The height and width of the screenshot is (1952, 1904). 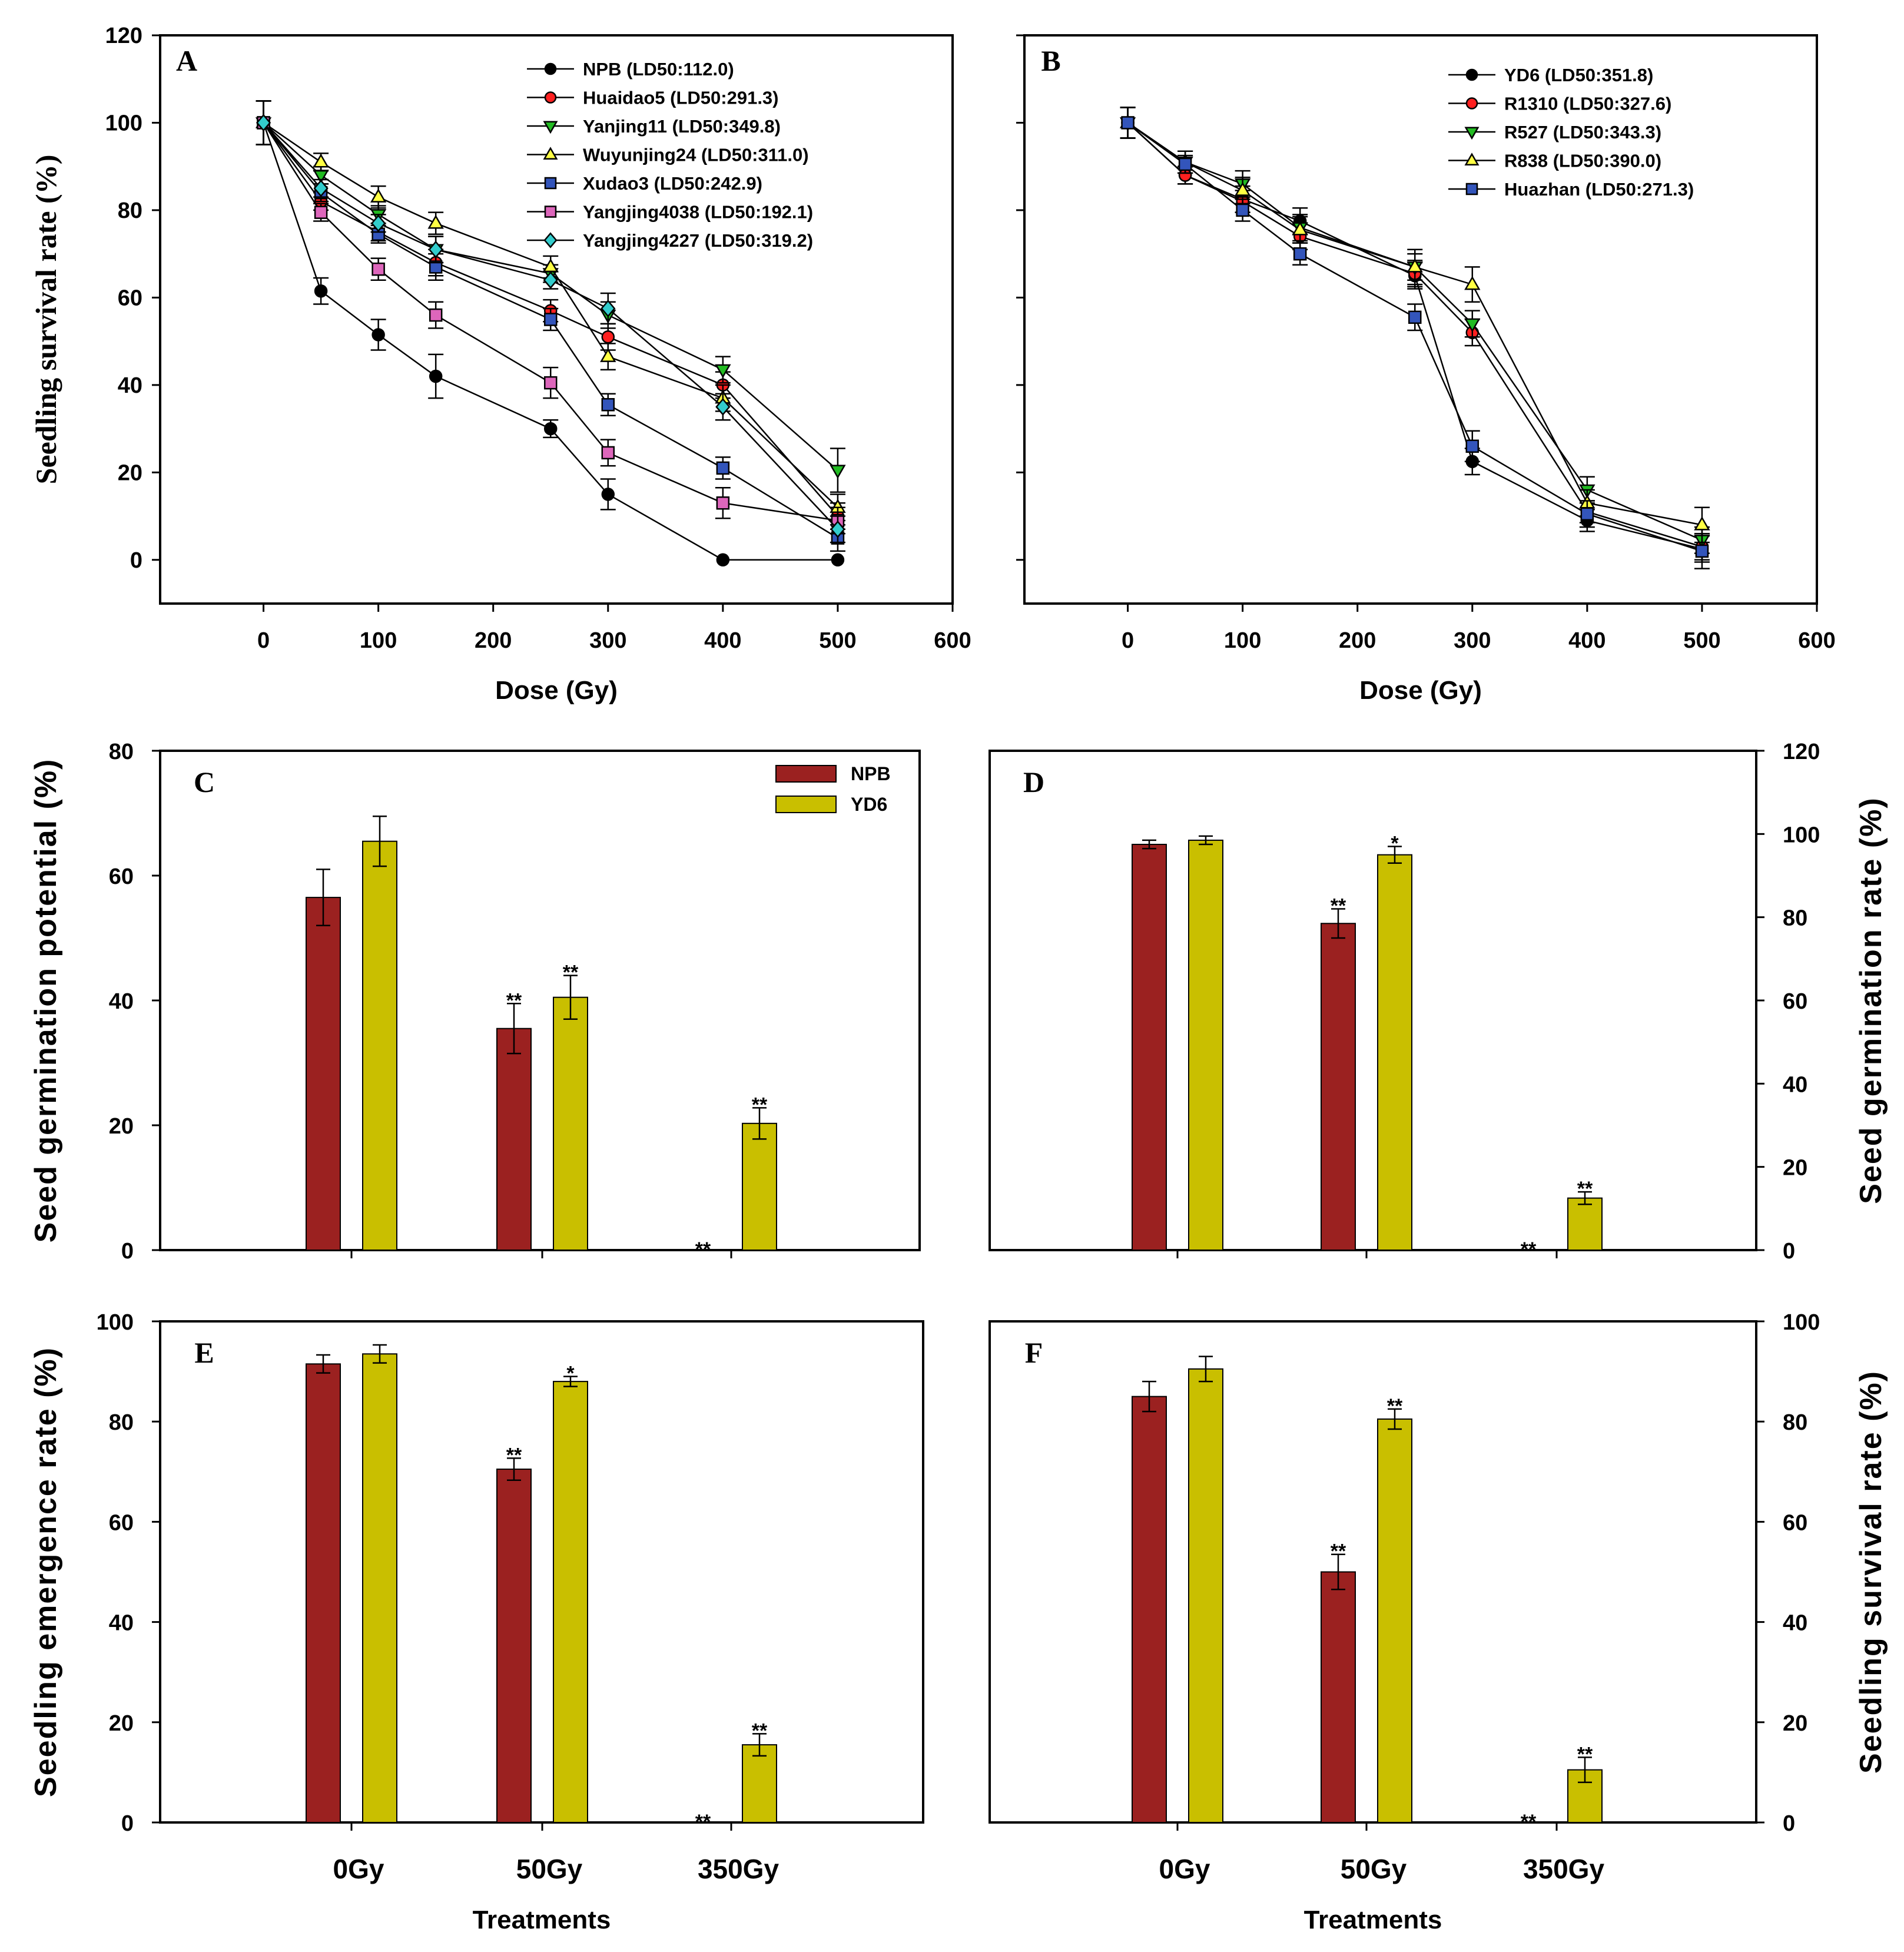 What do you see at coordinates (1817, 640) in the screenshot?
I see `x-tick-label: 600` at bounding box center [1817, 640].